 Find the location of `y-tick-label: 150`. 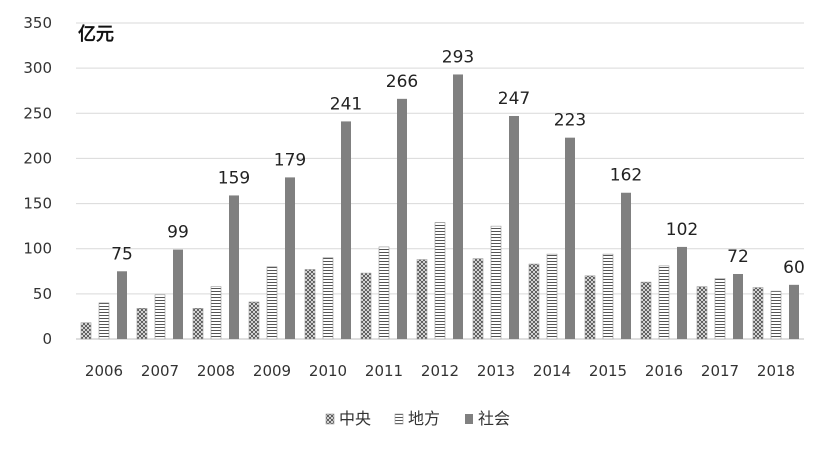

y-tick-label: 150 is located at coordinates (37, 204).